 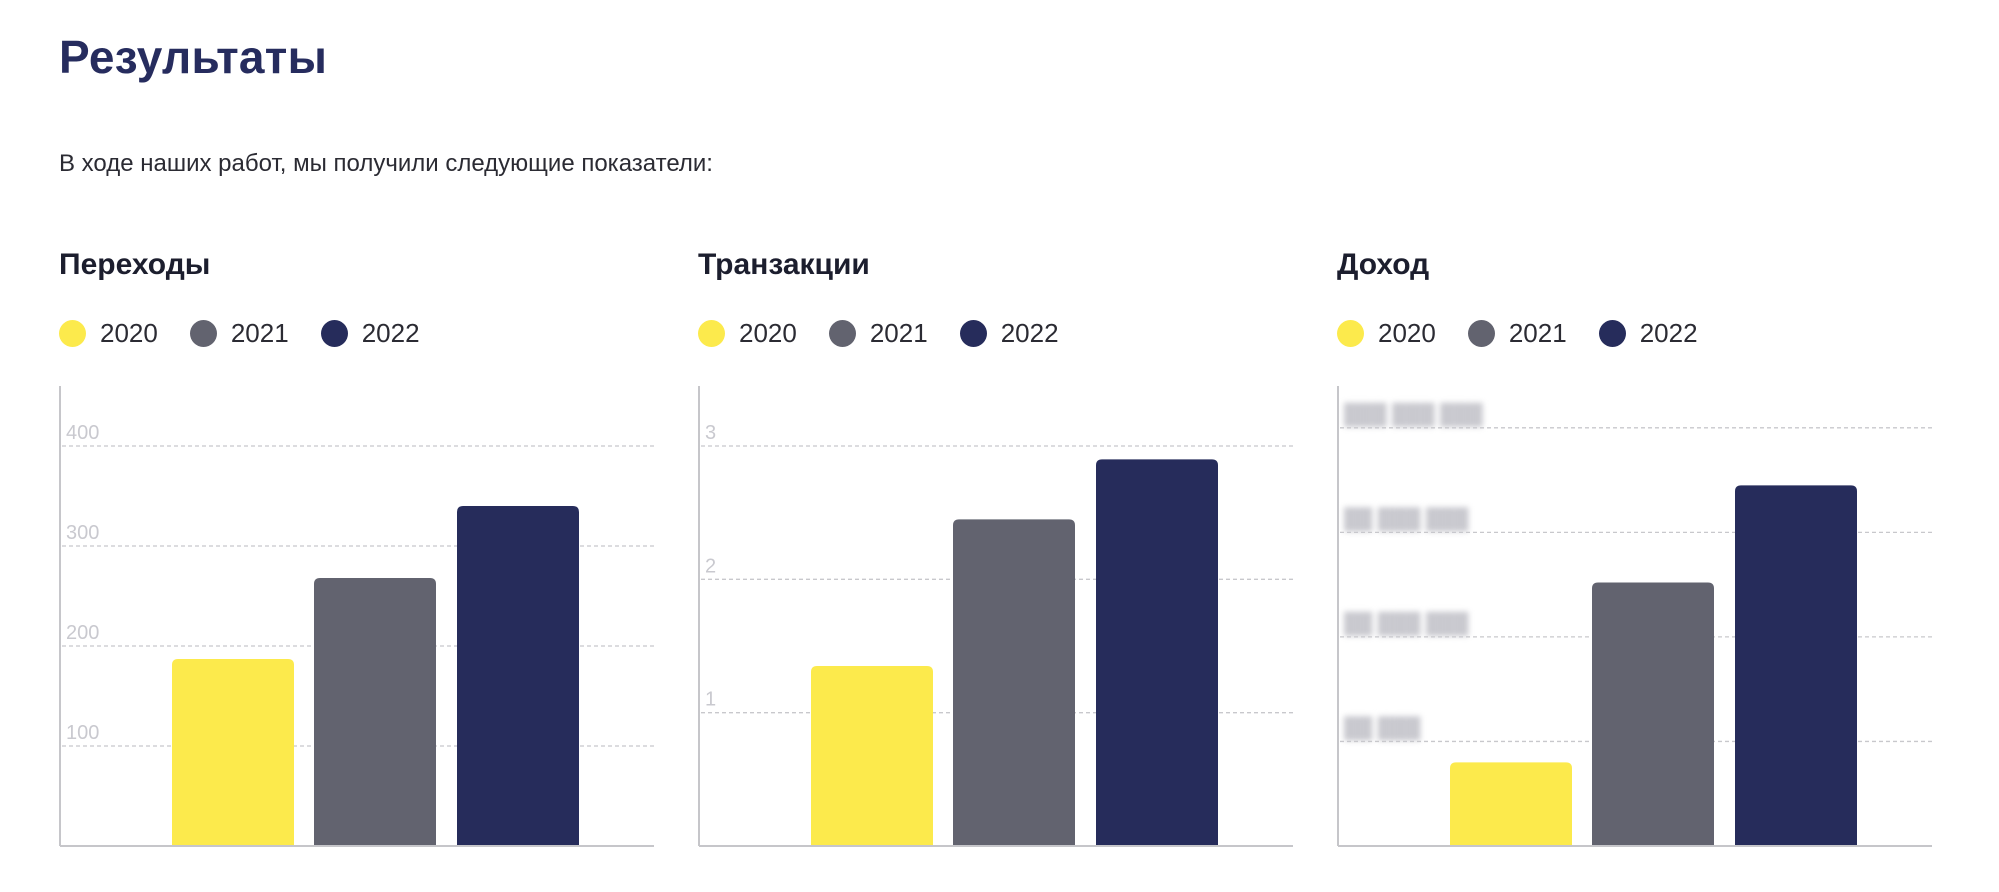 I want to click on chart-title: Переходы, so click(x=135, y=264).